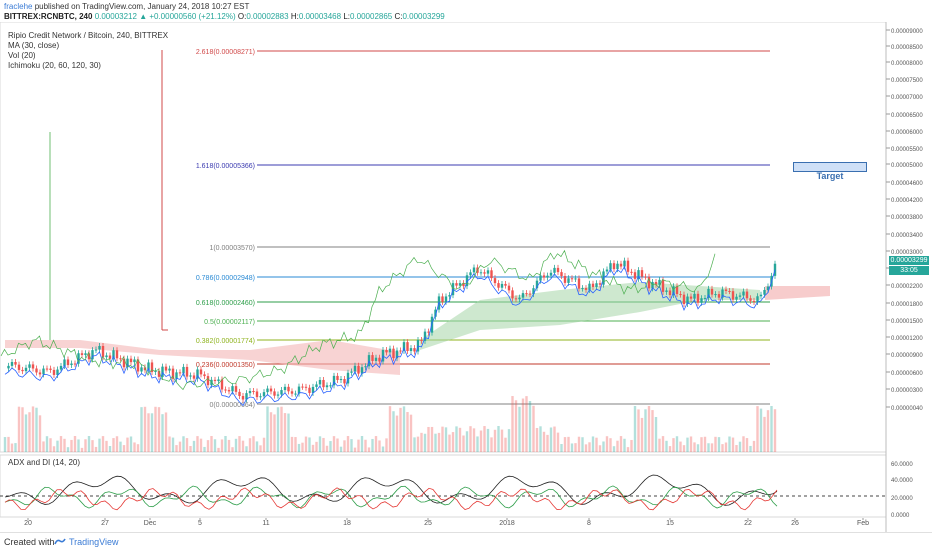 This screenshot has height=551, width=932. What do you see at coordinates (60, 541) in the screenshot?
I see `tradingview-logo-icon` at bounding box center [60, 541].